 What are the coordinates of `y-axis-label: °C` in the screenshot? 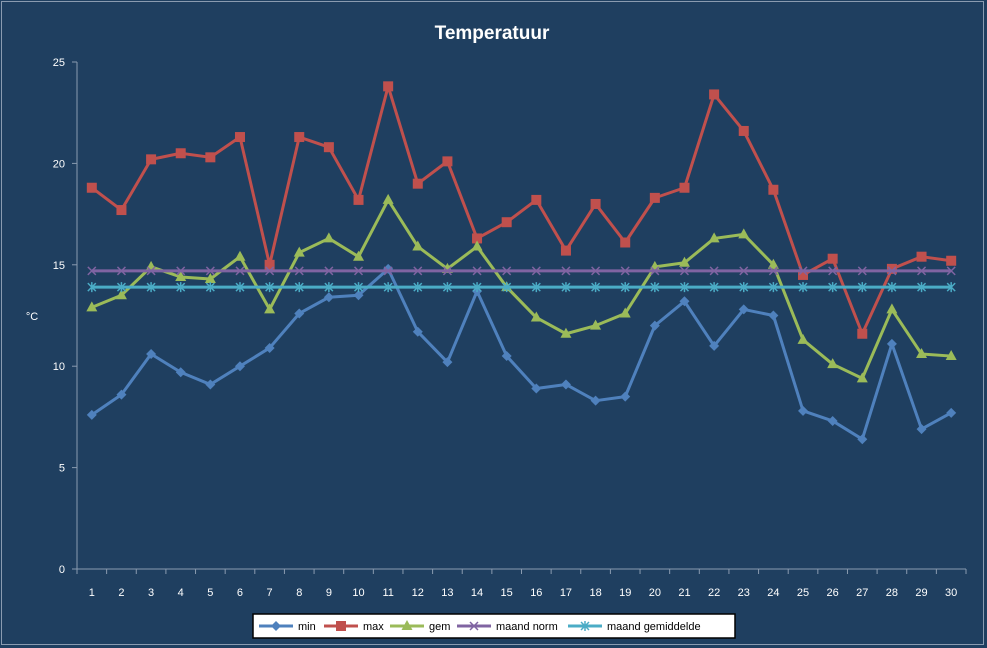 It's located at (32, 317).